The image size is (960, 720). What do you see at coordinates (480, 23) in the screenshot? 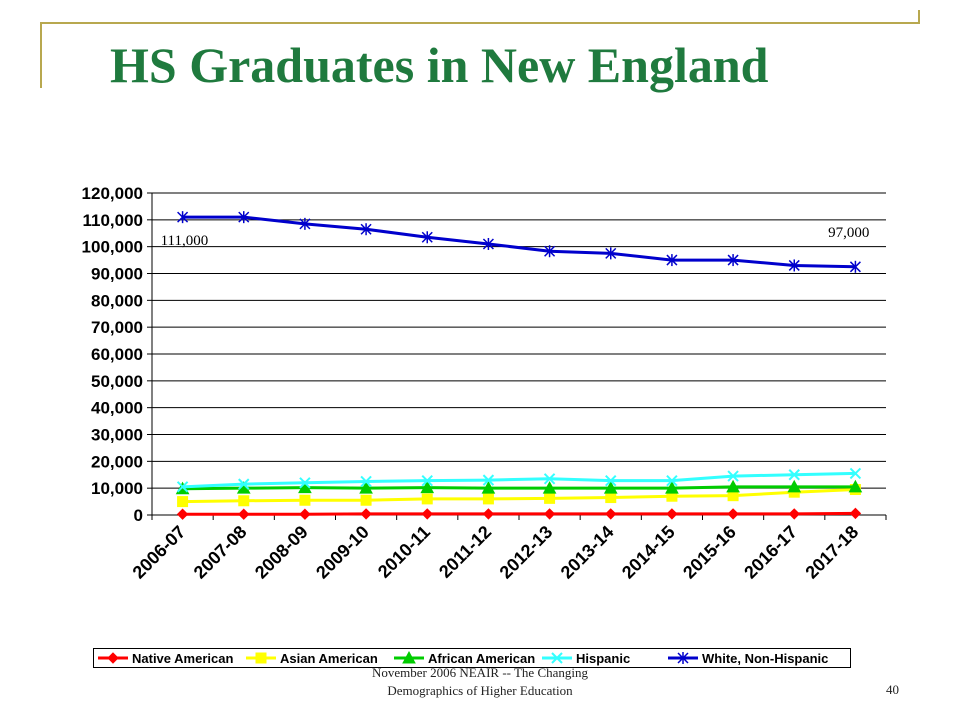
I see `top-rule` at bounding box center [480, 23].